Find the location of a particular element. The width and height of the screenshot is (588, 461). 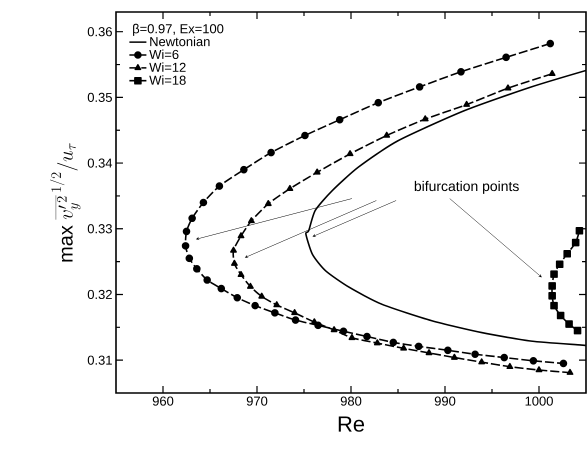

legend-label: Wi=12 is located at coordinates (167, 67).